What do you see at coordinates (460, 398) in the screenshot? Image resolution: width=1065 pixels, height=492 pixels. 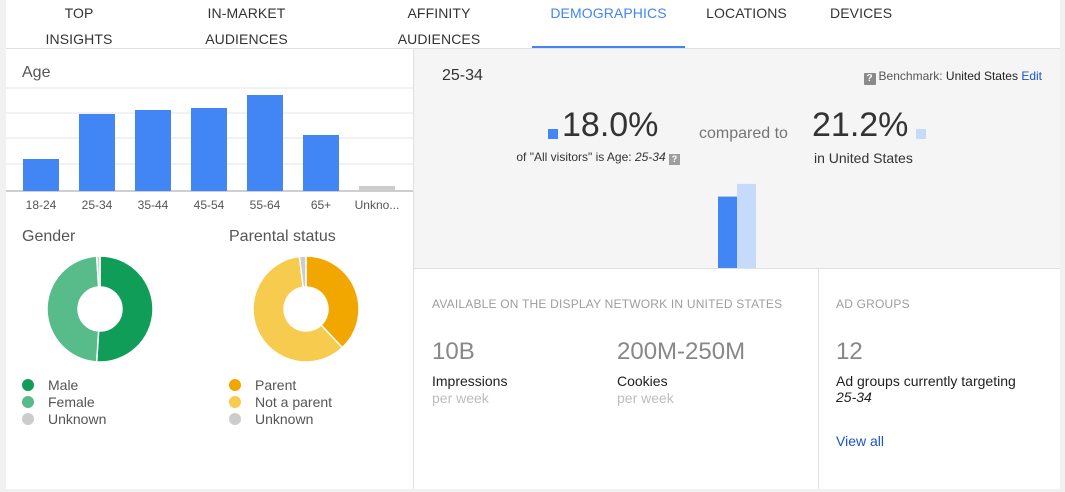 I see `impressions-sub: per week` at bounding box center [460, 398].